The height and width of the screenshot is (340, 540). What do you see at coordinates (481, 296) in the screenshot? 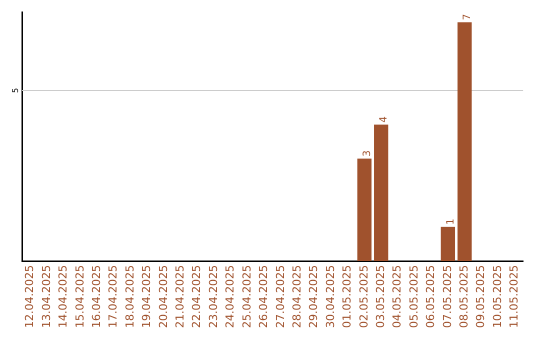
I see `x-tick-label: 09.05.2025` at bounding box center [481, 296].